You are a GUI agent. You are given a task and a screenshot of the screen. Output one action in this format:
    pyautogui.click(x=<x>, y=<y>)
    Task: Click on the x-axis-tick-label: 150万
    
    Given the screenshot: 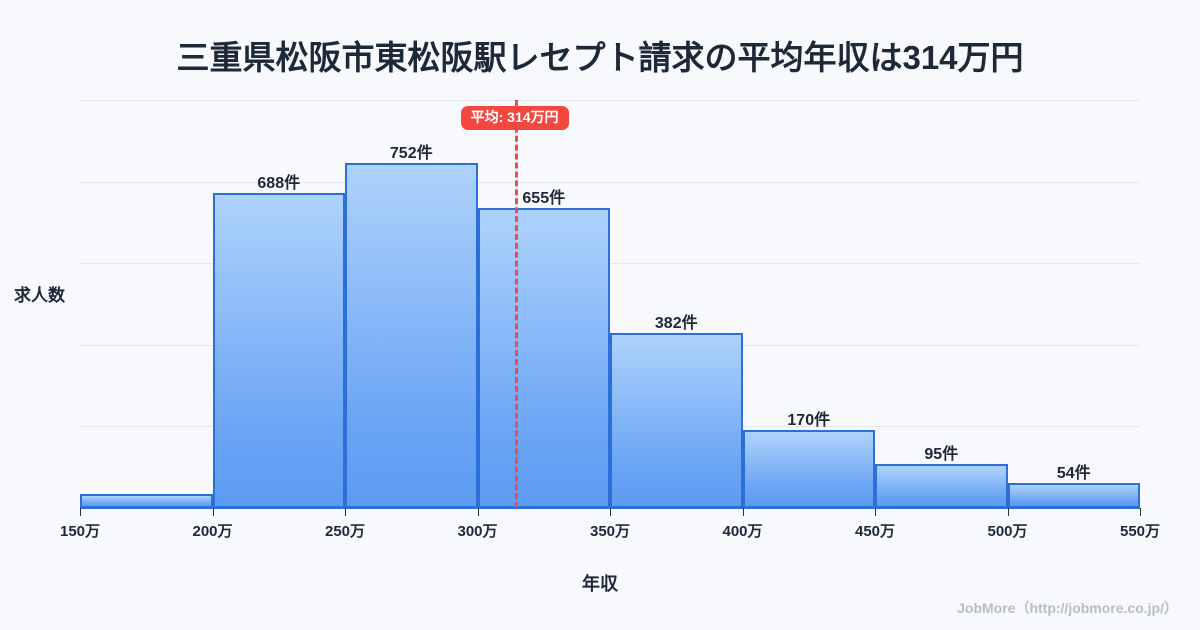 What is the action you would take?
    pyautogui.click(x=80, y=531)
    